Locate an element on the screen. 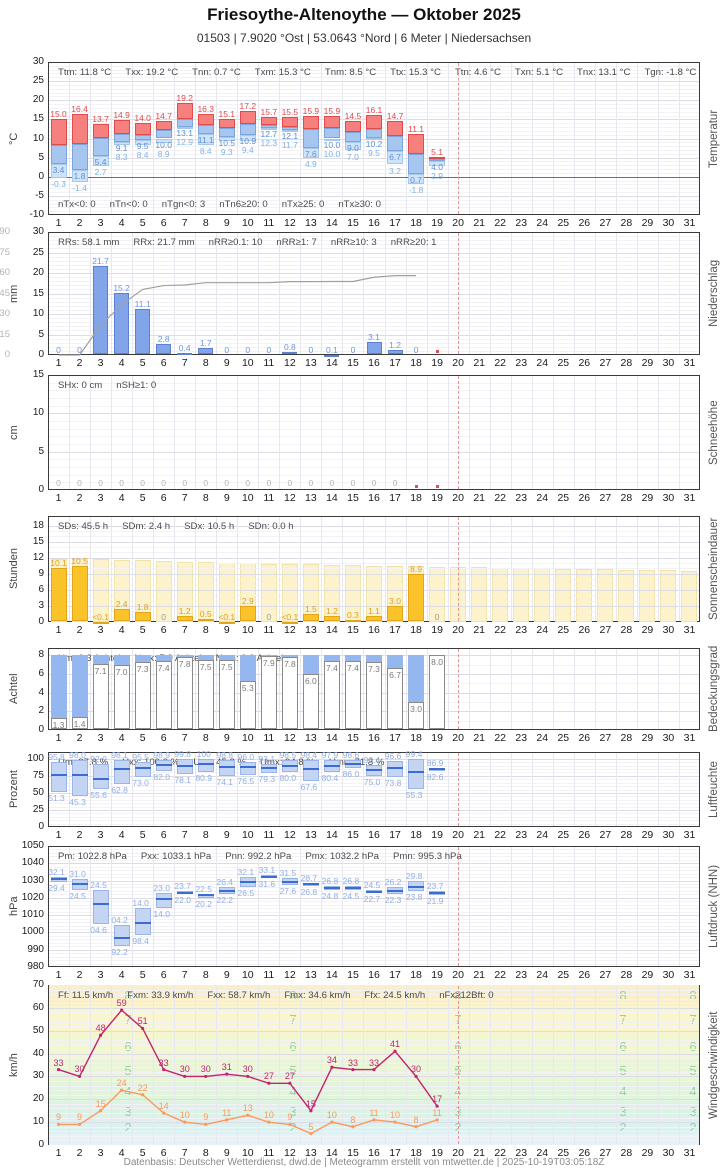  panel-snow is located at coordinates (374, 432).